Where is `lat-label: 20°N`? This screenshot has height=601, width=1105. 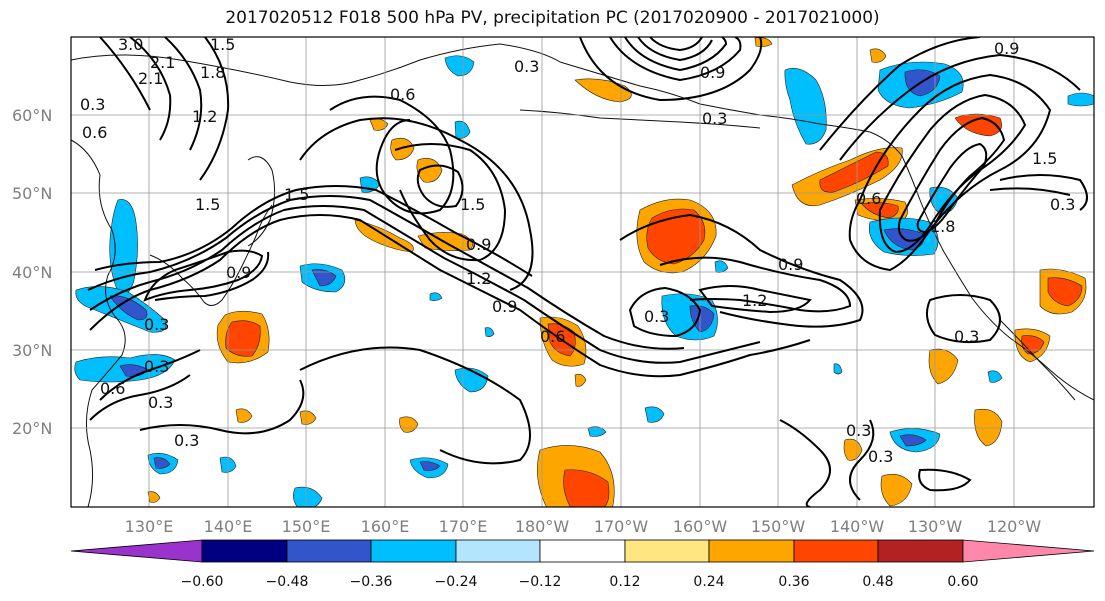
lat-label: 20°N is located at coordinates (32, 428).